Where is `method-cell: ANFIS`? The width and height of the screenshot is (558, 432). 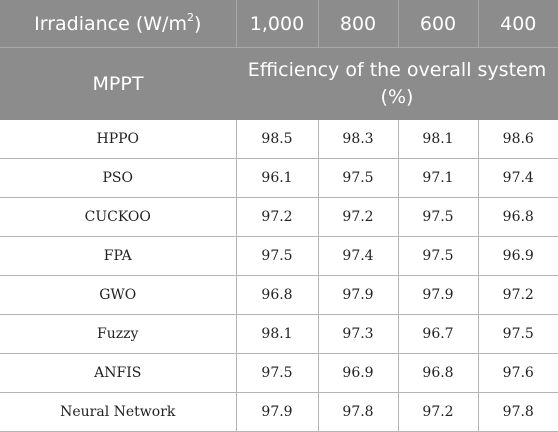 method-cell: ANFIS is located at coordinates (118, 373).